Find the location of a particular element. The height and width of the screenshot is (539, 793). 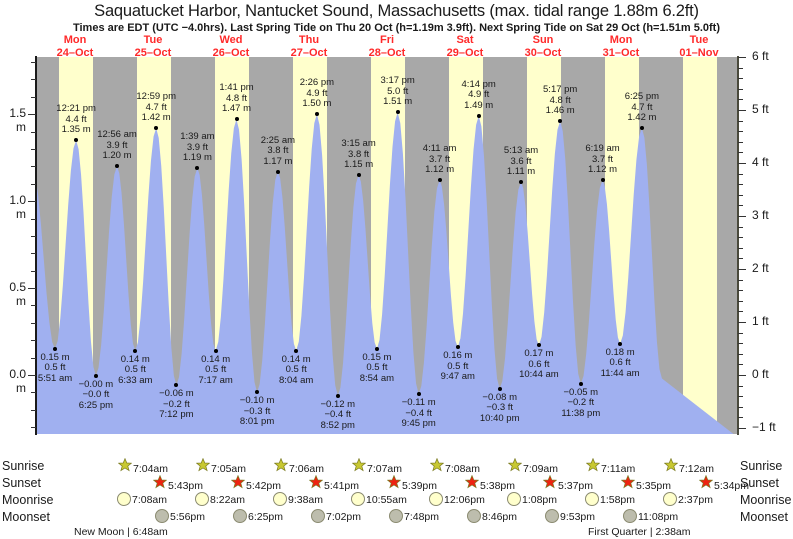

moonrise-time: 10:55am is located at coordinates (386, 500).